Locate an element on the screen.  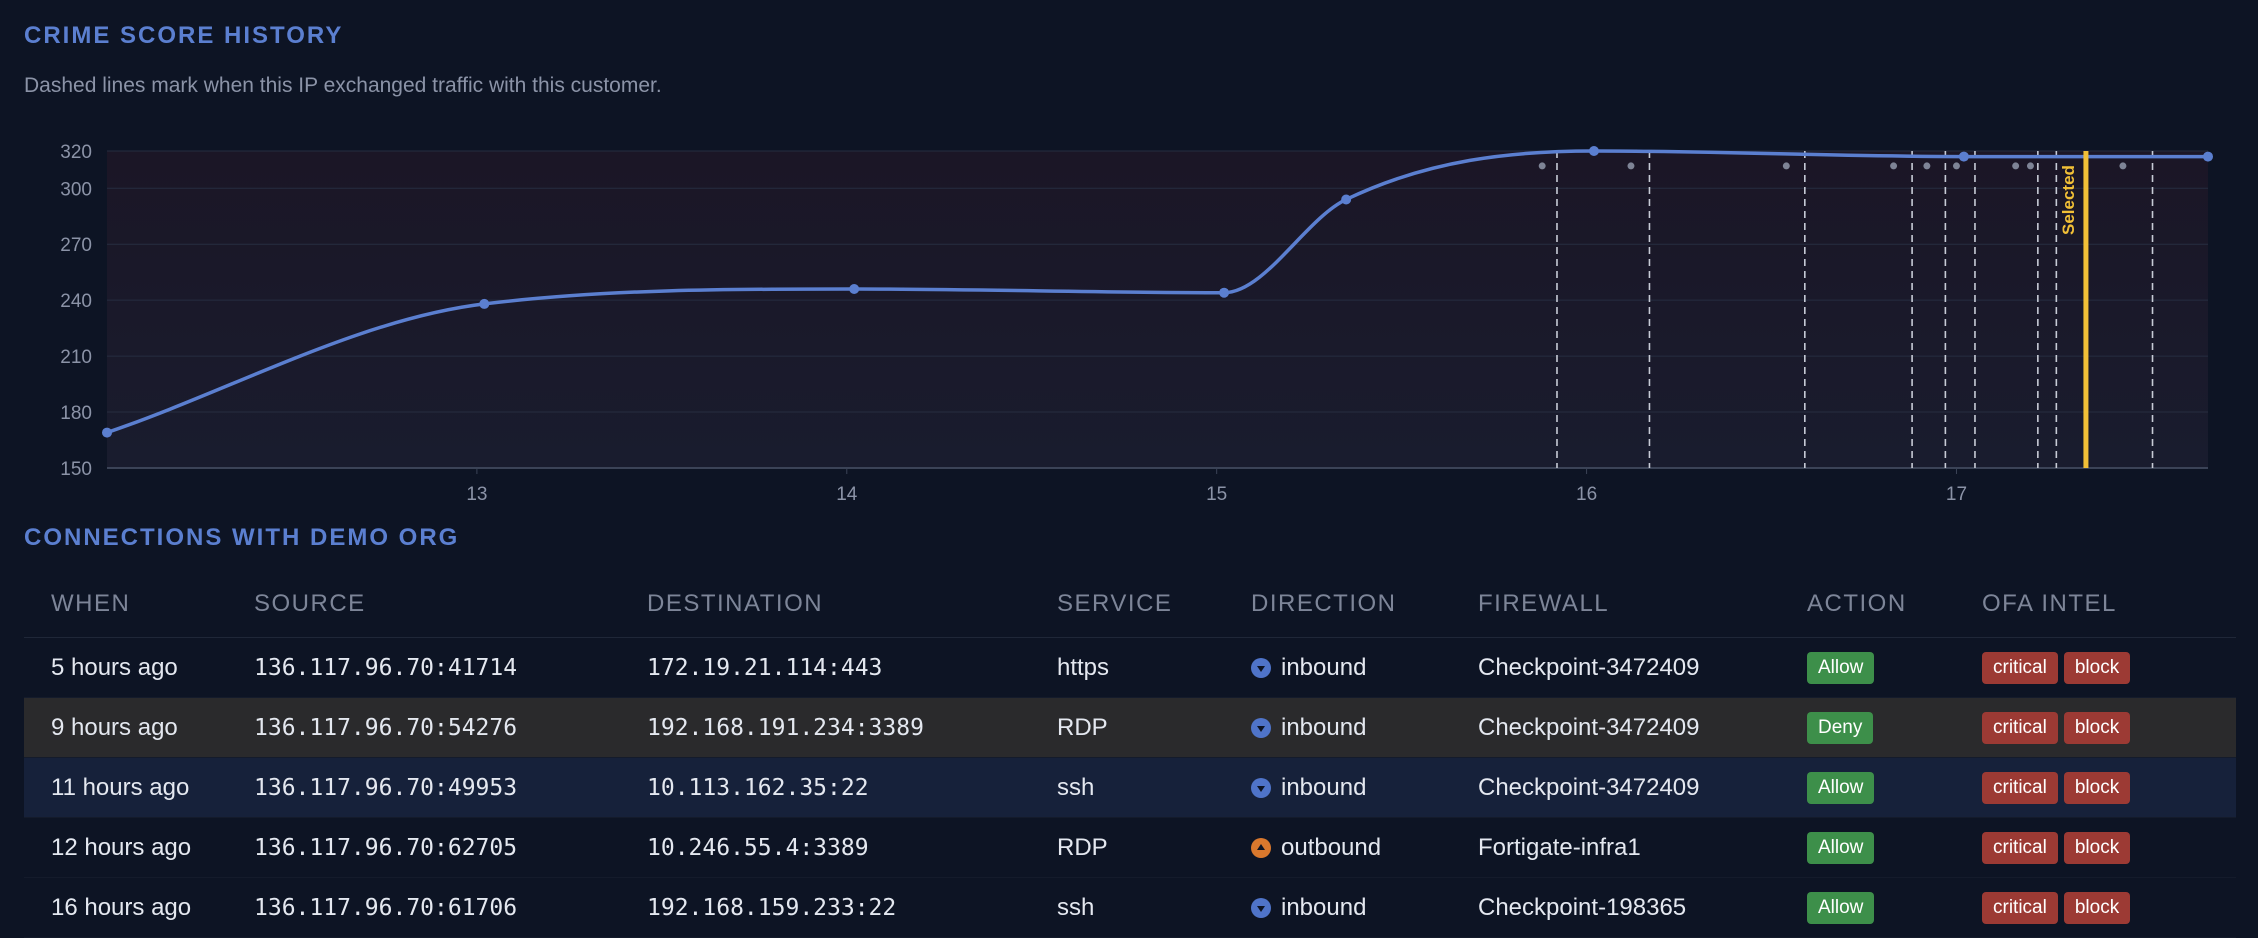
x-tick-label: 17 is located at coordinates (1956, 492).